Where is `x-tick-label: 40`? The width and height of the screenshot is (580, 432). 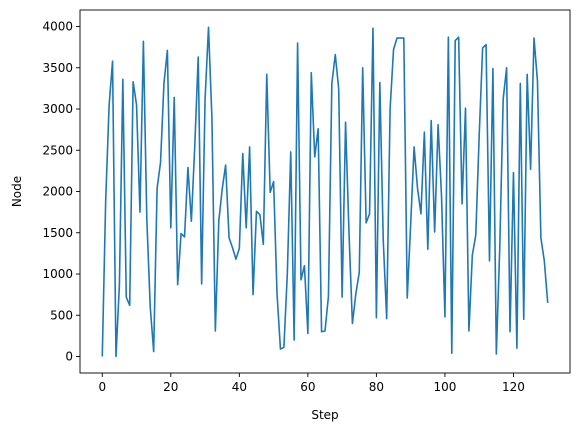
x-tick-label: 40 is located at coordinates (239, 387).